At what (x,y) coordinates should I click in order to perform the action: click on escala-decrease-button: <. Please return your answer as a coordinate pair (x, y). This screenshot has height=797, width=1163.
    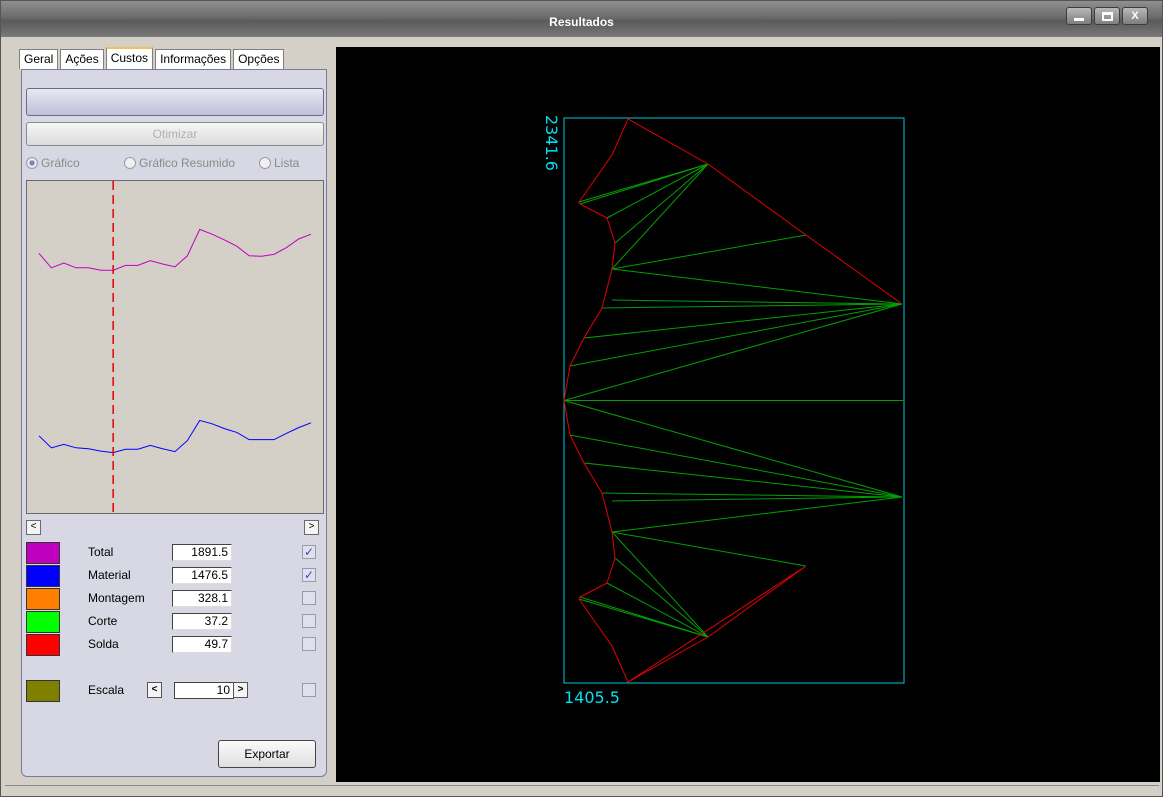
    Looking at the image, I should click on (154, 690).